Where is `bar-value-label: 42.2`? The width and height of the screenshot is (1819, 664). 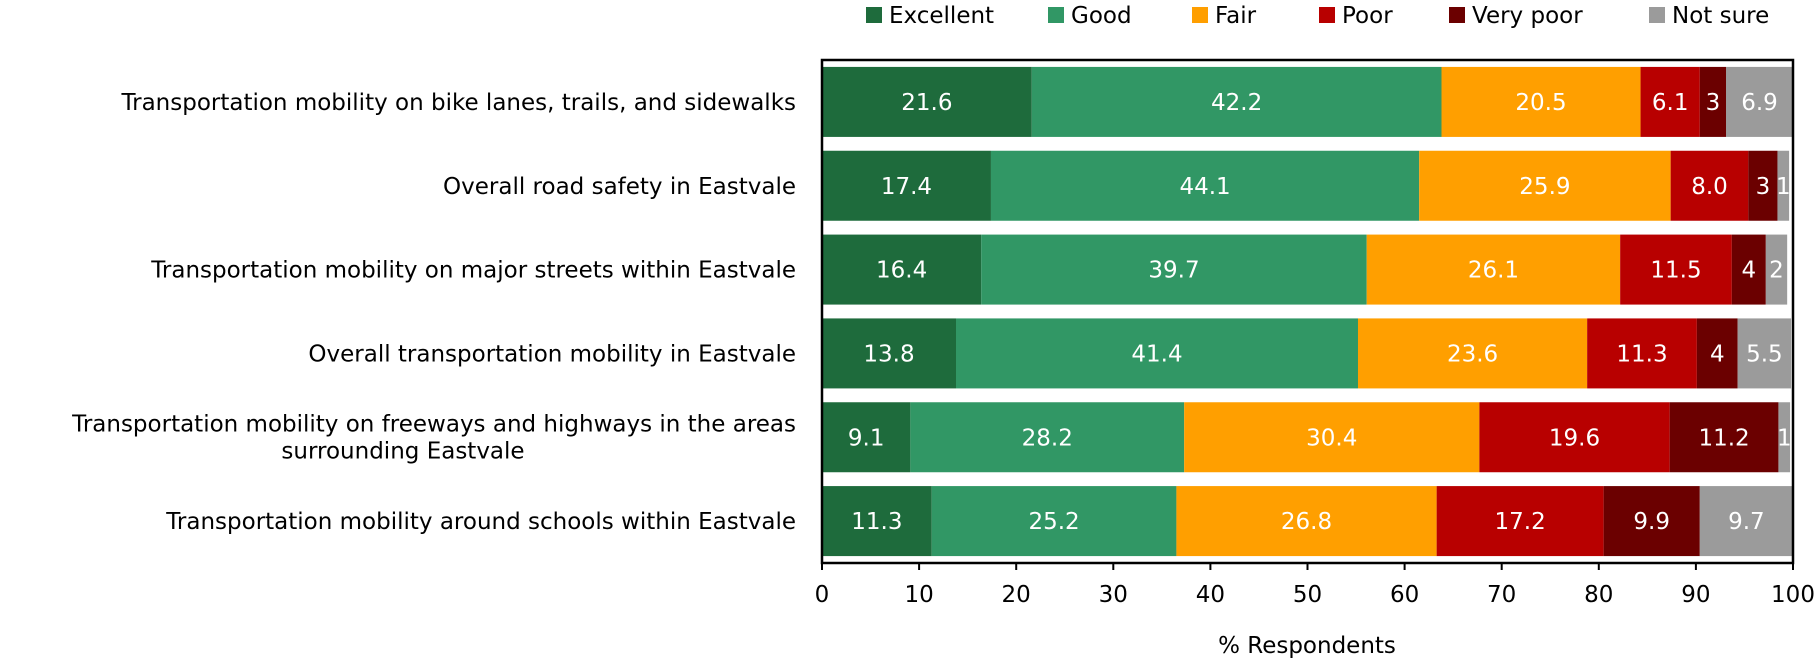 bar-value-label: 42.2 is located at coordinates (1236, 103).